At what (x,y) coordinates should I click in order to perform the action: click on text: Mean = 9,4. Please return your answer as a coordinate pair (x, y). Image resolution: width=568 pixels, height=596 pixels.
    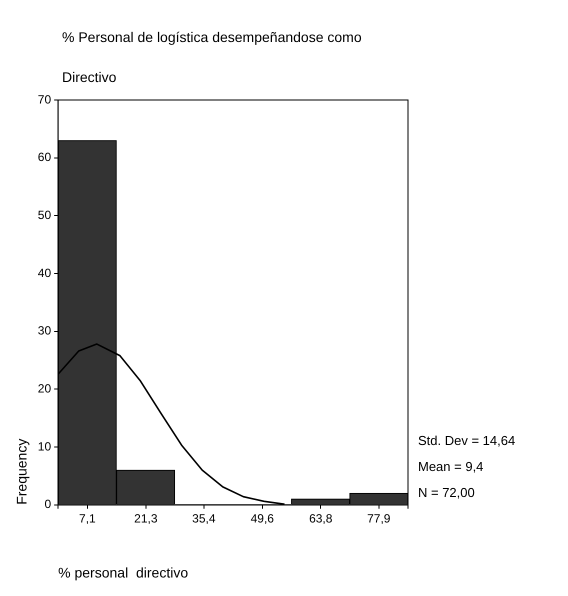
    Looking at the image, I should click on (451, 466).